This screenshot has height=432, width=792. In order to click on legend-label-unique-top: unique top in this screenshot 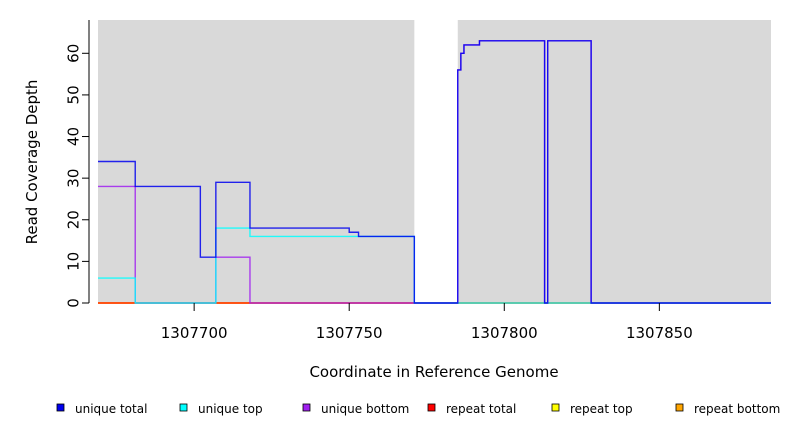, I will do `click(230, 409)`.